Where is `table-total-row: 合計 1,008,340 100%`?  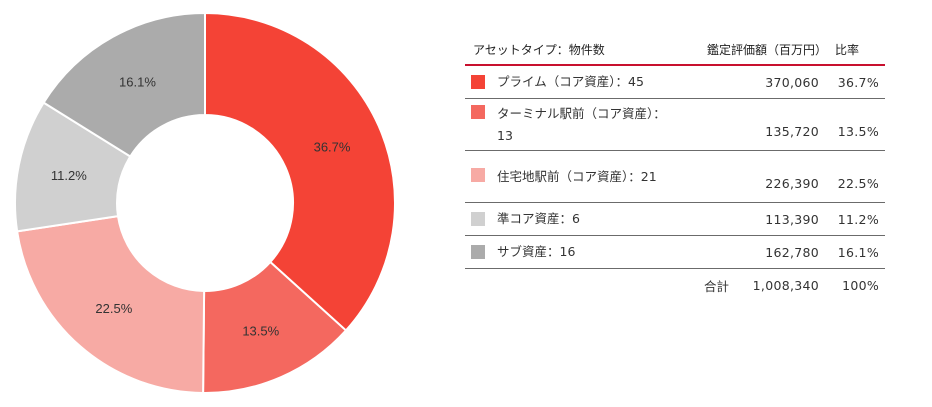 table-total-row: 合計 1,008,340 100% is located at coordinates (675, 285).